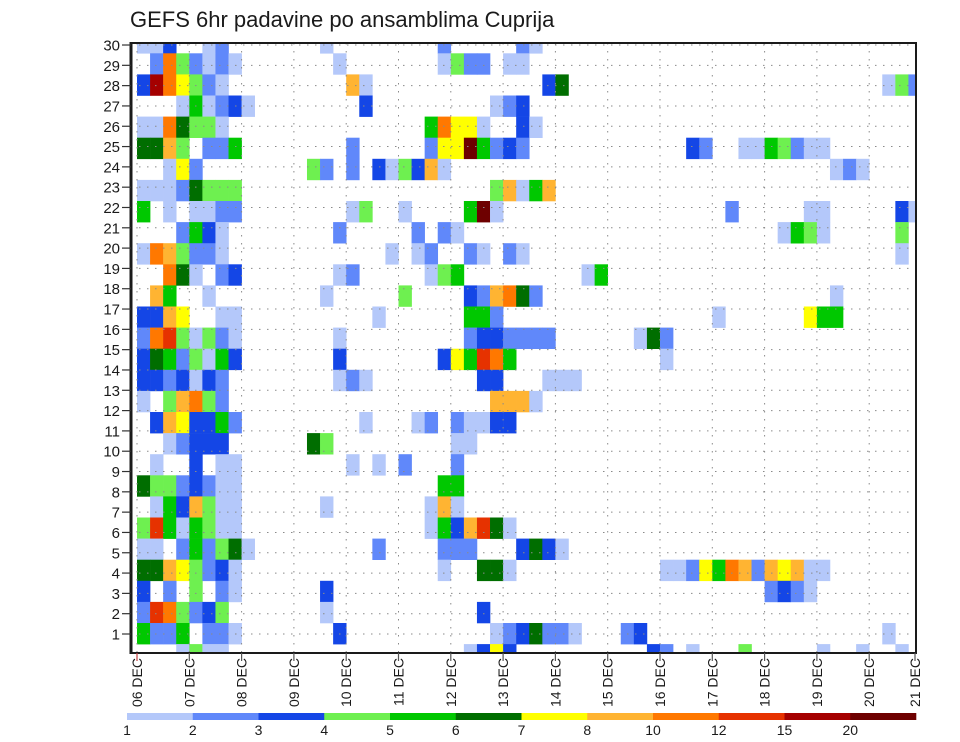  What do you see at coordinates (116, 472) in the screenshot?
I see `y-tick-label: 9` at bounding box center [116, 472].